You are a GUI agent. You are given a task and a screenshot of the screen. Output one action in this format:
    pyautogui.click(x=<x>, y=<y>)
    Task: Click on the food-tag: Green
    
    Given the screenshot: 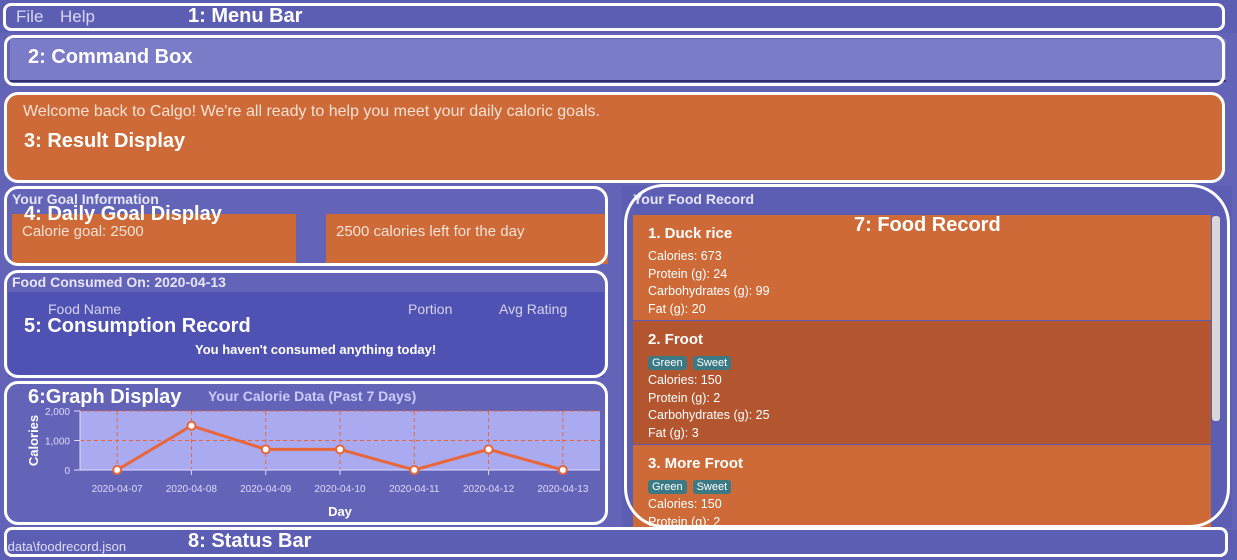 What is the action you would take?
    pyautogui.click(x=667, y=363)
    